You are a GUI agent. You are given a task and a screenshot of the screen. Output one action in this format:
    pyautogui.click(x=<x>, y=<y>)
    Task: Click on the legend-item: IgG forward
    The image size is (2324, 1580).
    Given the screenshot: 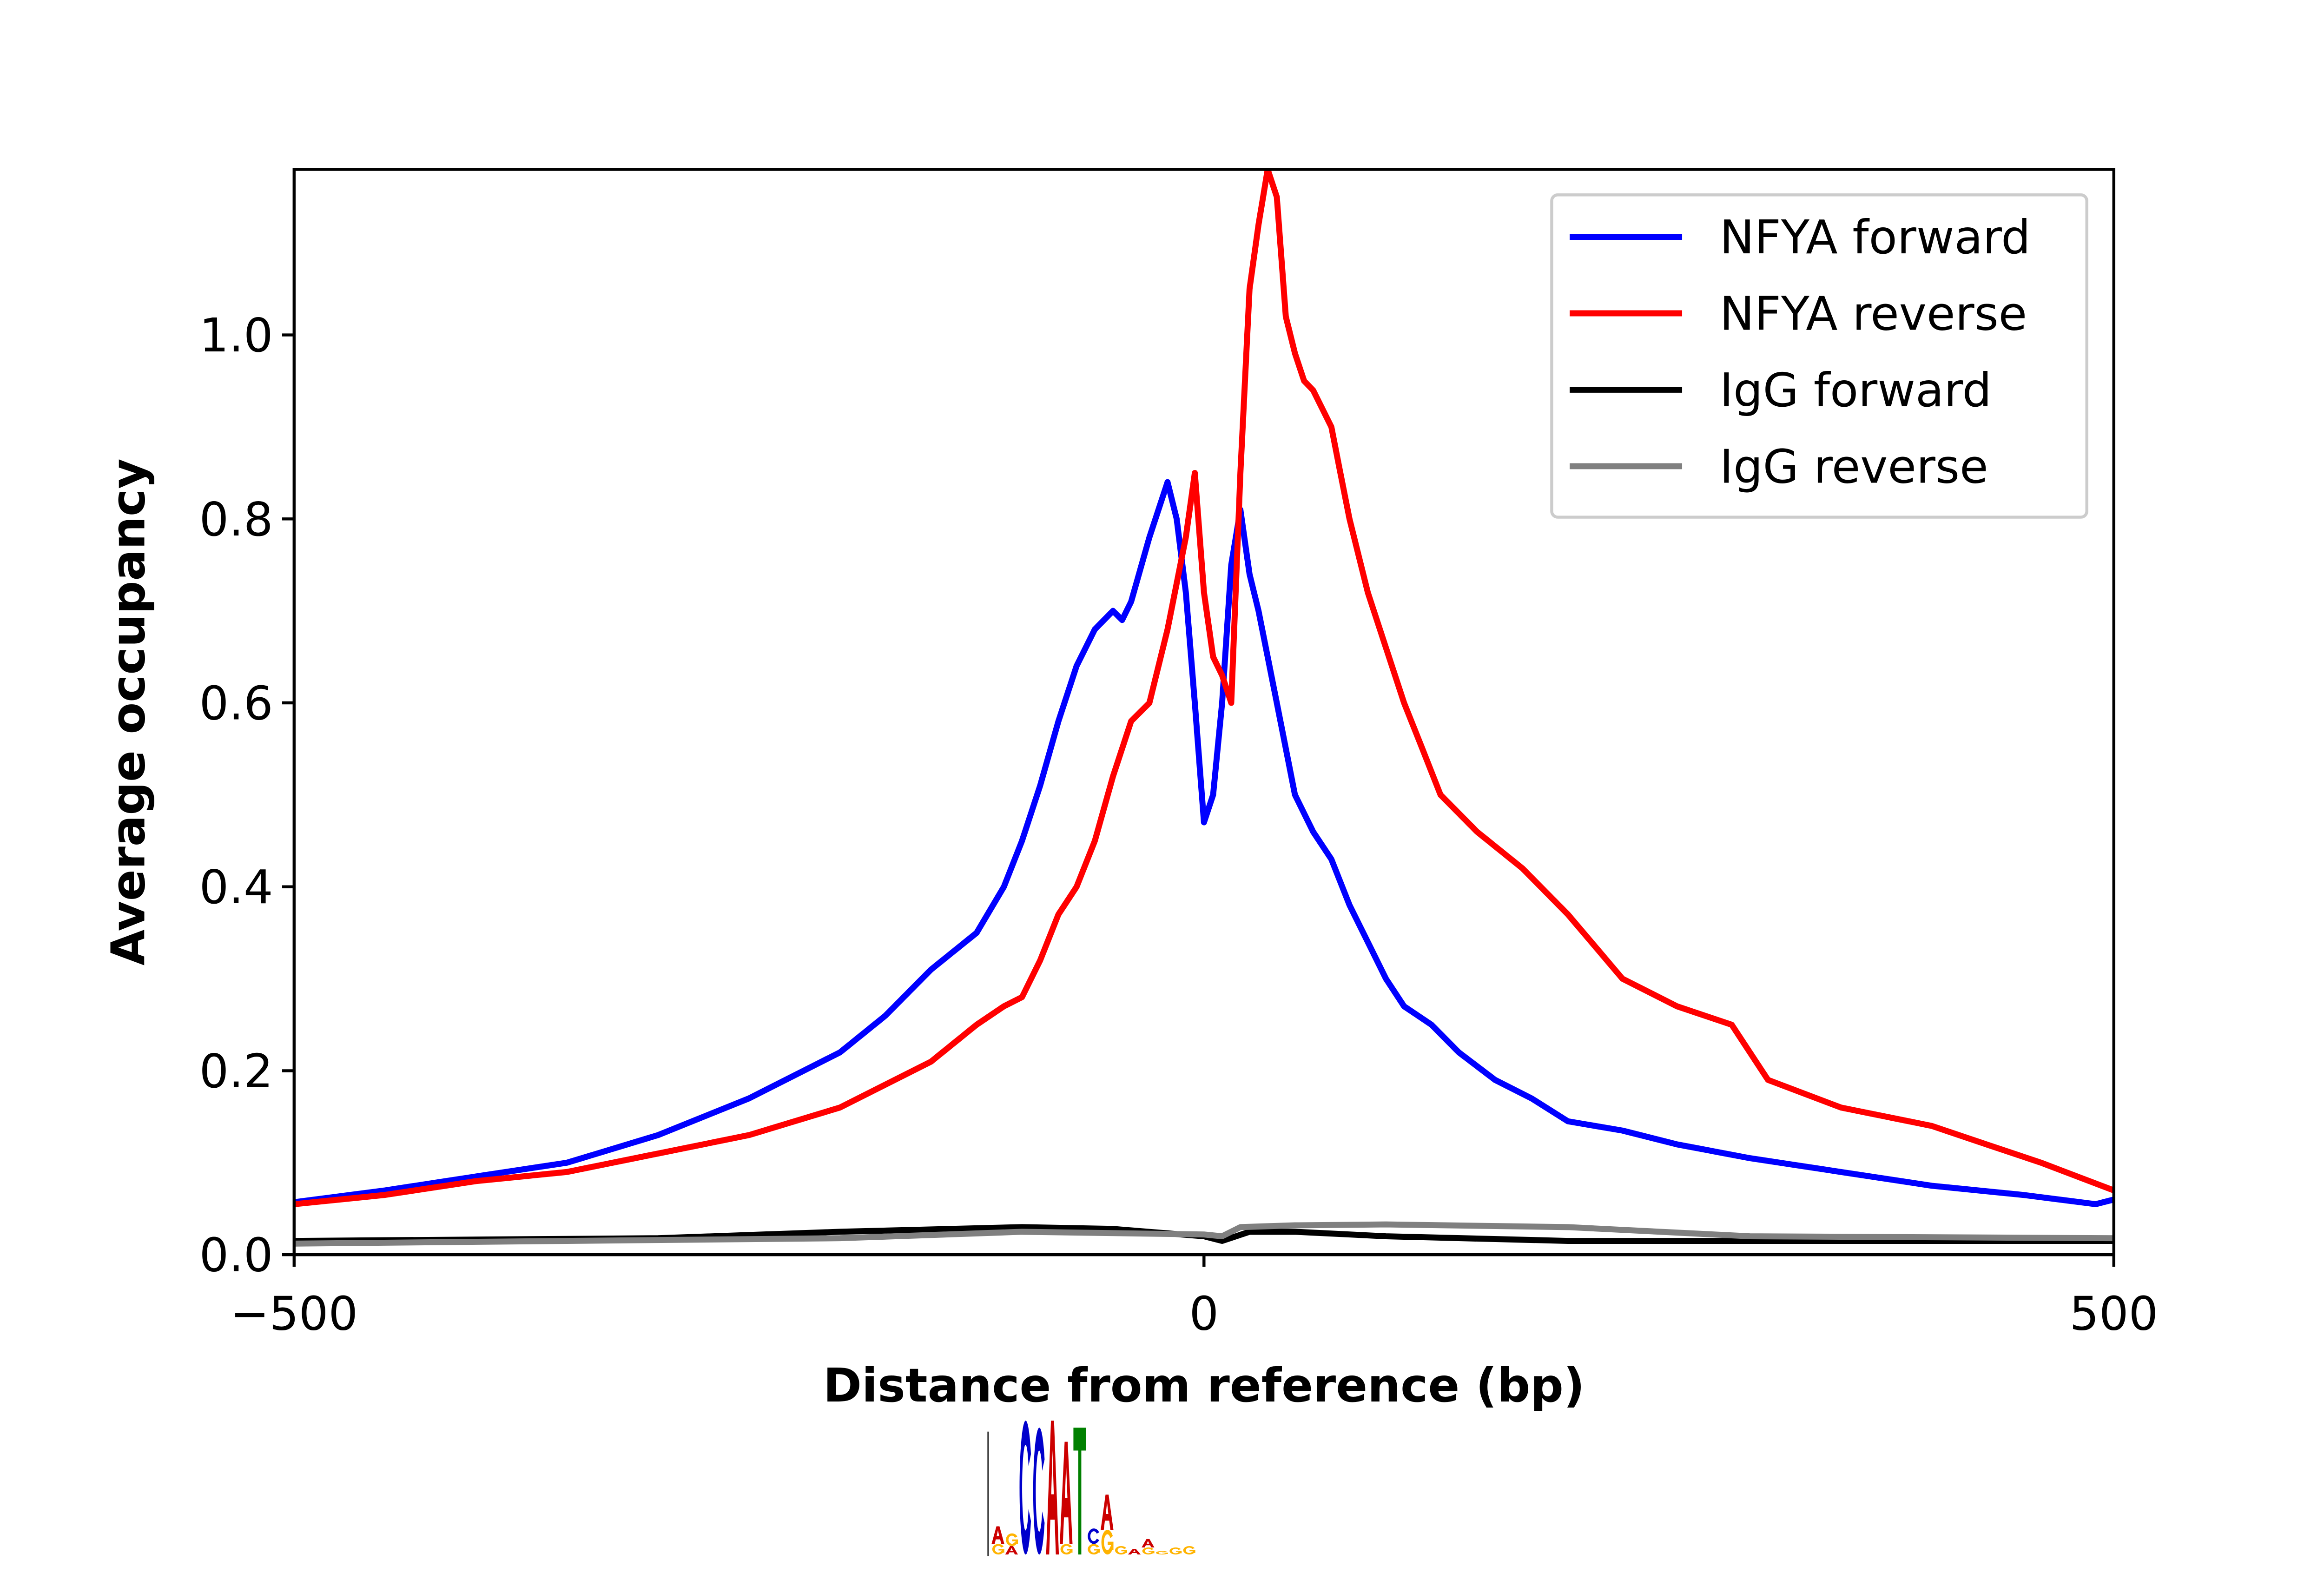 What is the action you would take?
    pyautogui.click(x=1781, y=390)
    